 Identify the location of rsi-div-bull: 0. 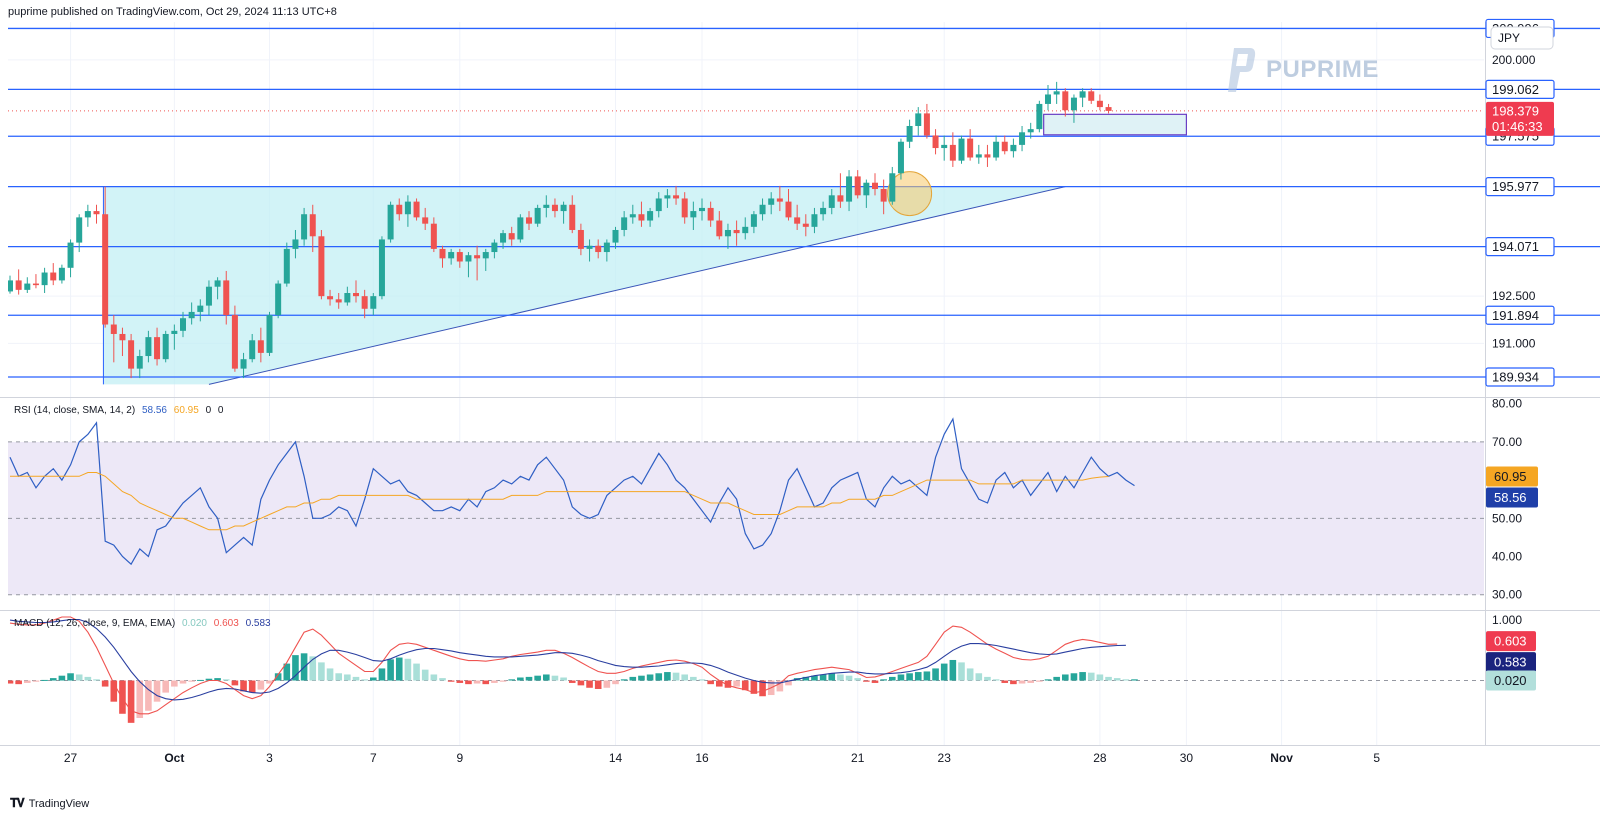
(208, 410).